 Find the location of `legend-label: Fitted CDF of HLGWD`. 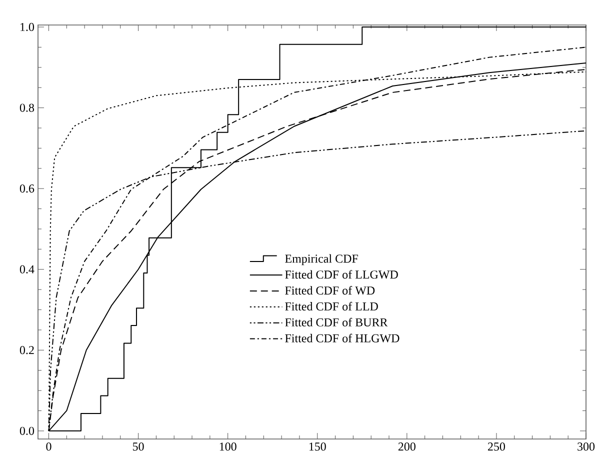

legend-label: Fitted CDF of HLGWD is located at coordinates (342, 338).